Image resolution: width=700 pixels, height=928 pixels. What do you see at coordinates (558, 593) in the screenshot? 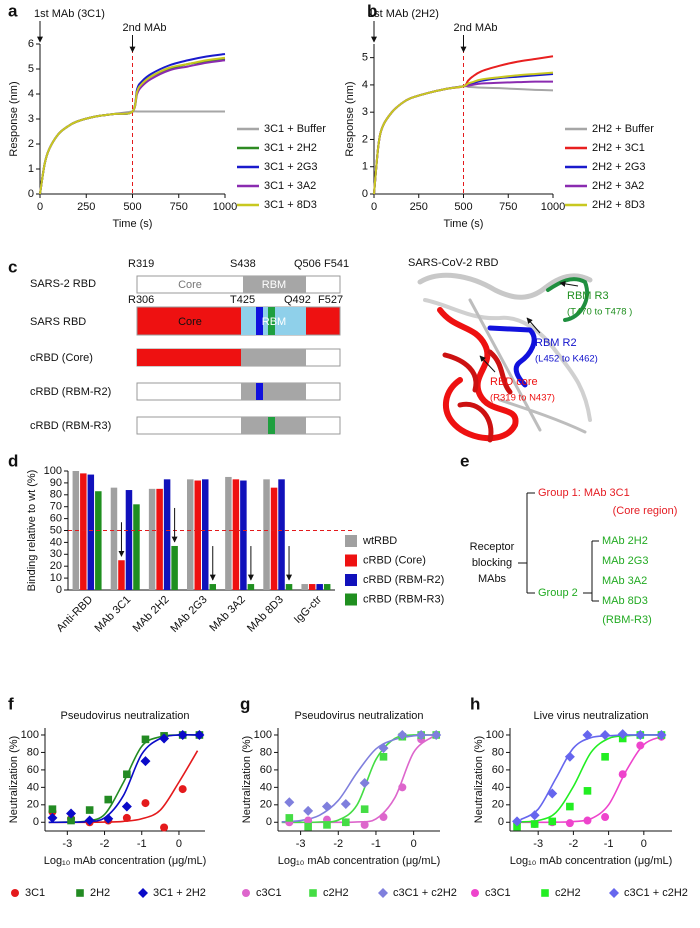
I see `group-label: Group 2` at bounding box center [558, 593].